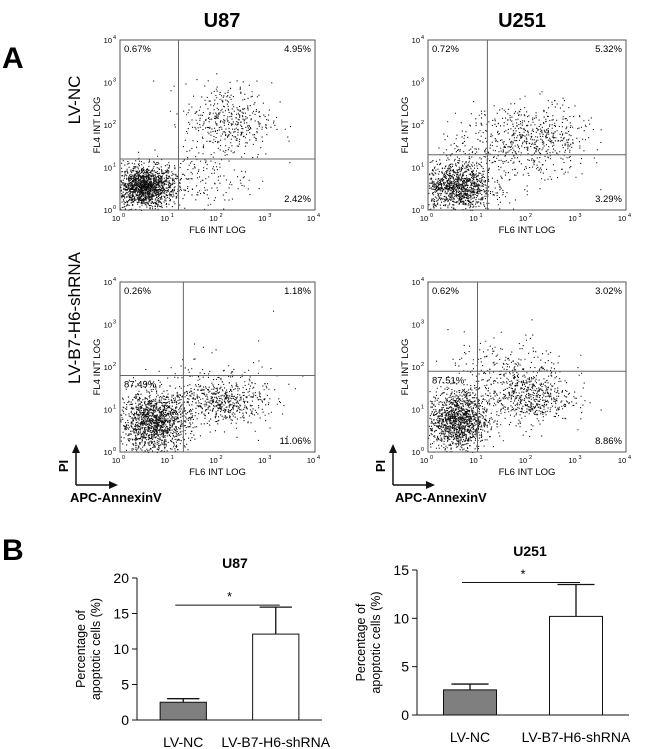 Image resolution: width=650 pixels, height=749 pixels. What do you see at coordinates (448, 380) in the screenshot?
I see `quadrant-lower-left: 87.51%` at bounding box center [448, 380].